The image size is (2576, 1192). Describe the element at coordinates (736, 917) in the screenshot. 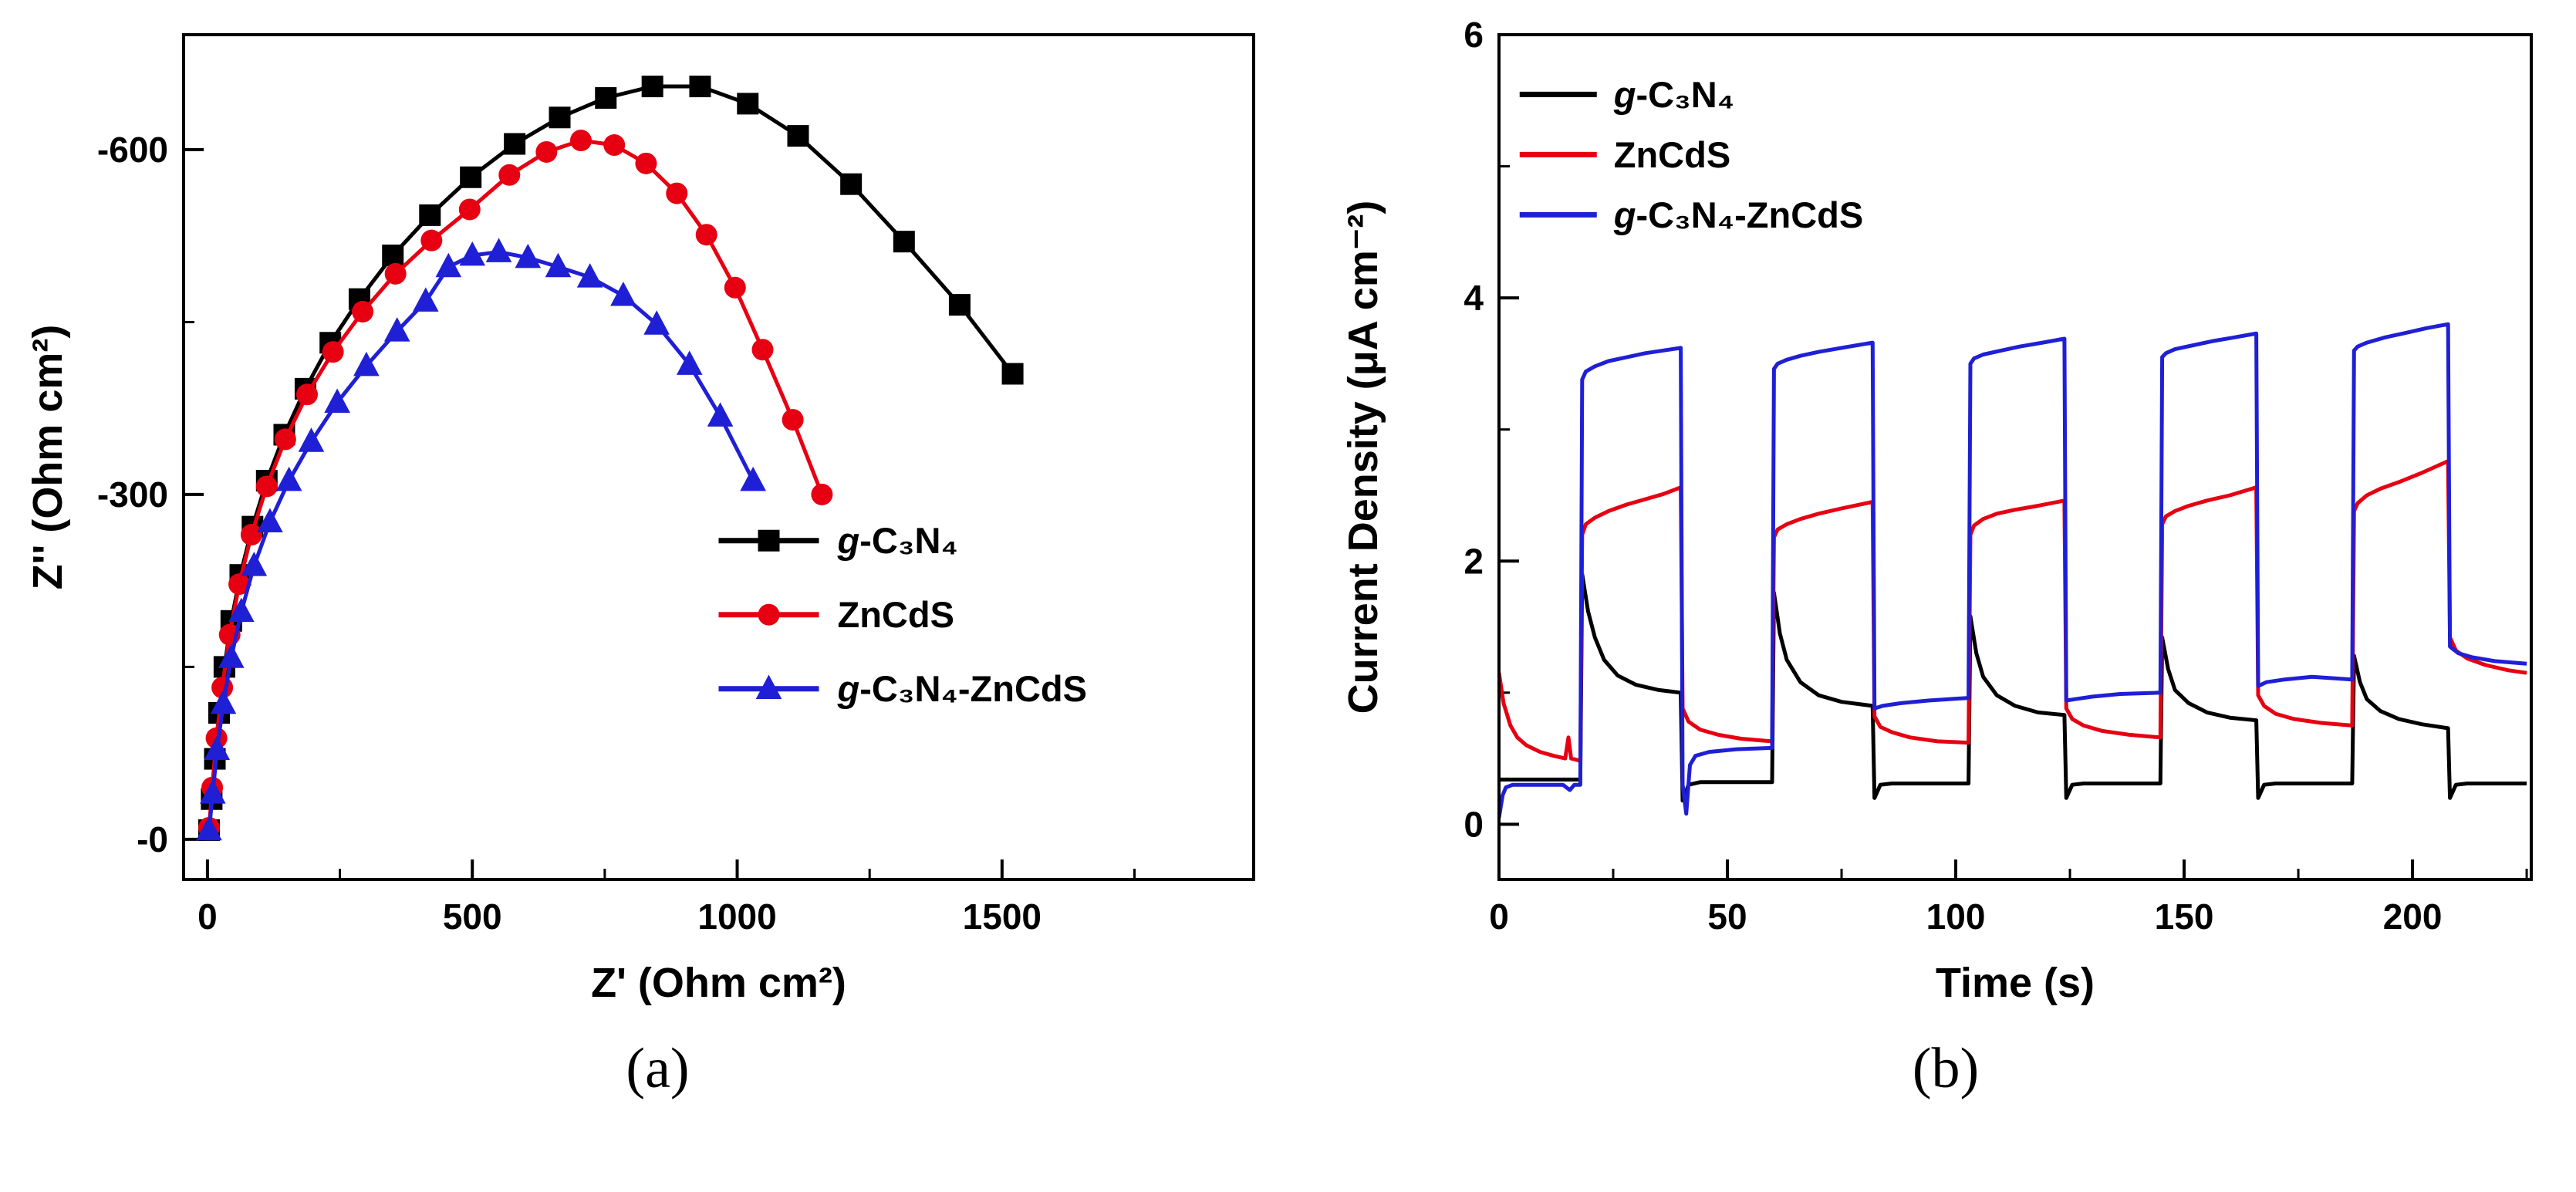

I see `svg-text: 1000` at that location.